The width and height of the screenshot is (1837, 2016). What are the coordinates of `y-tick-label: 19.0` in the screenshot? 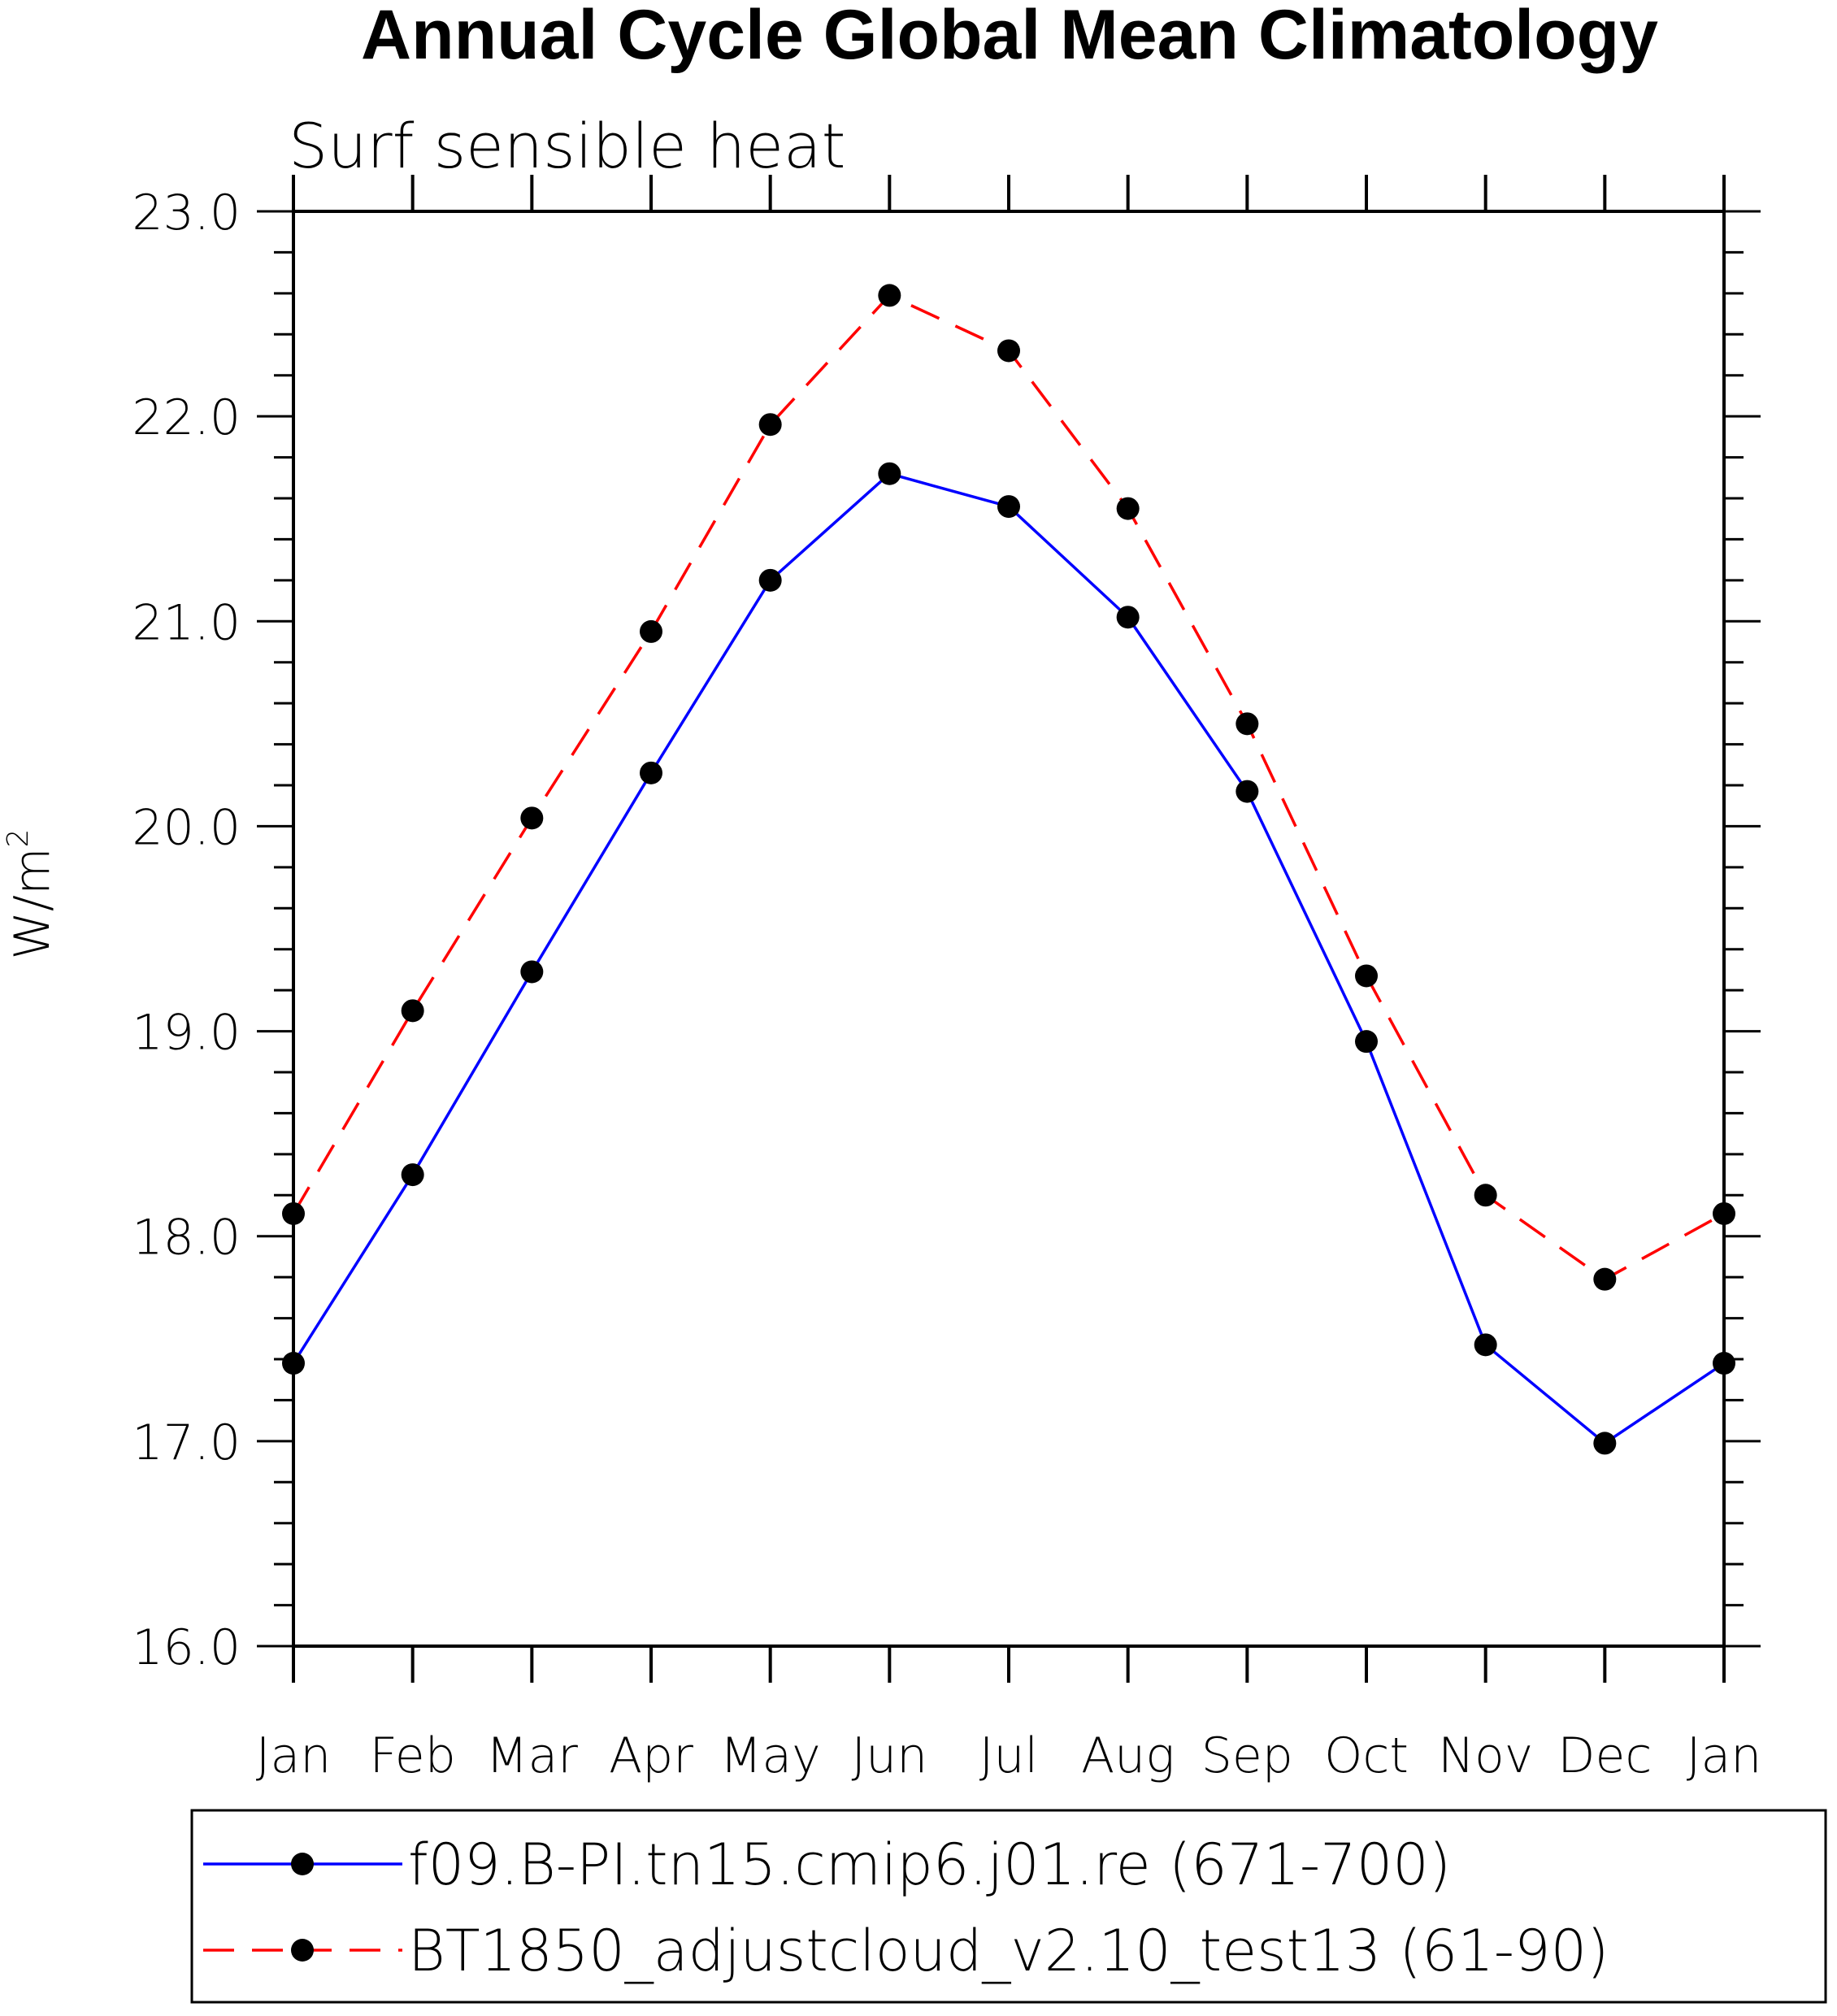 It's located at (186, 1033).